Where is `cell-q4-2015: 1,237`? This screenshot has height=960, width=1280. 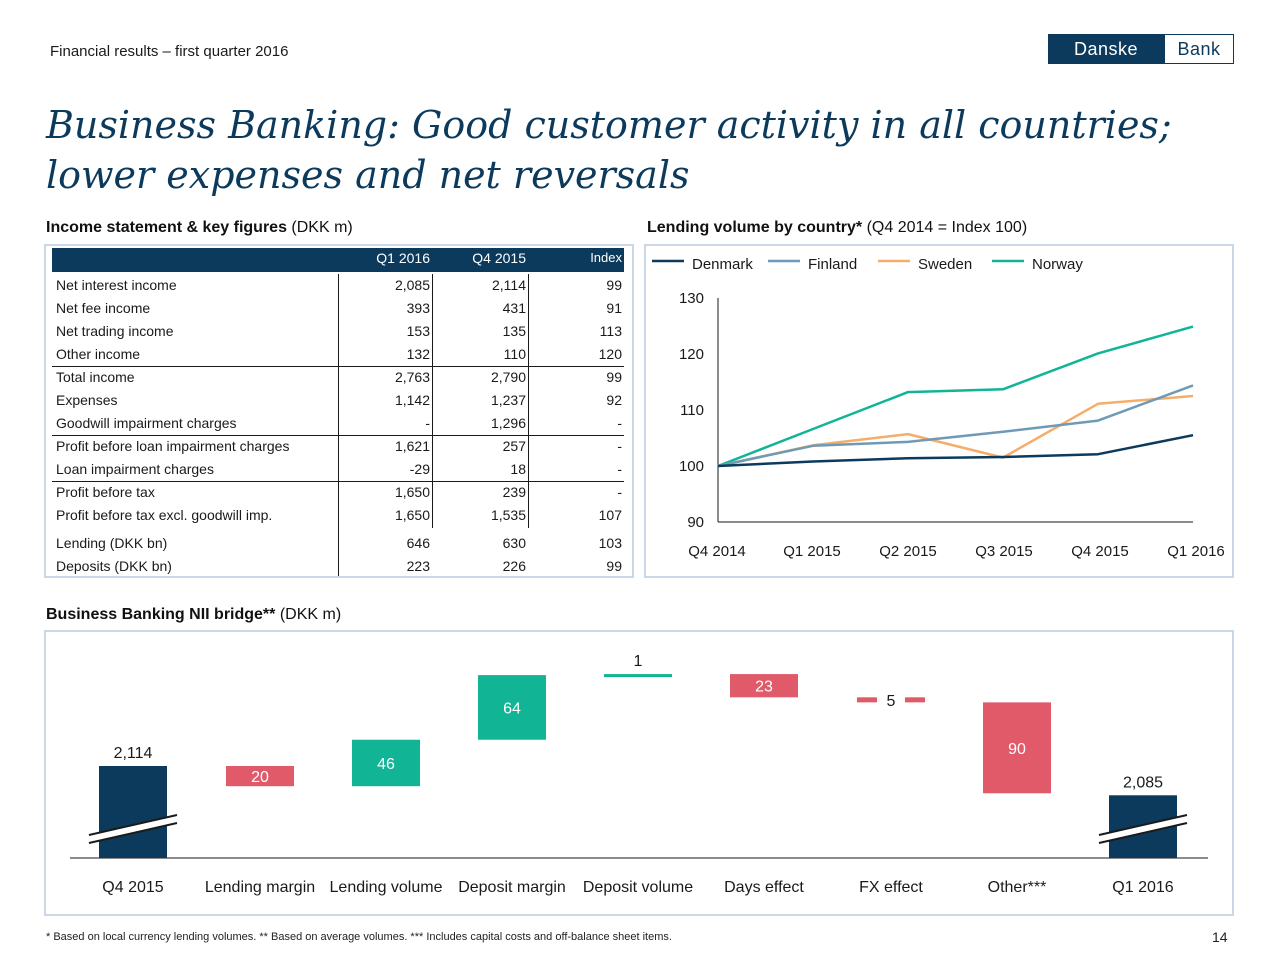 cell-q4-2015: 1,237 is located at coordinates (508, 400).